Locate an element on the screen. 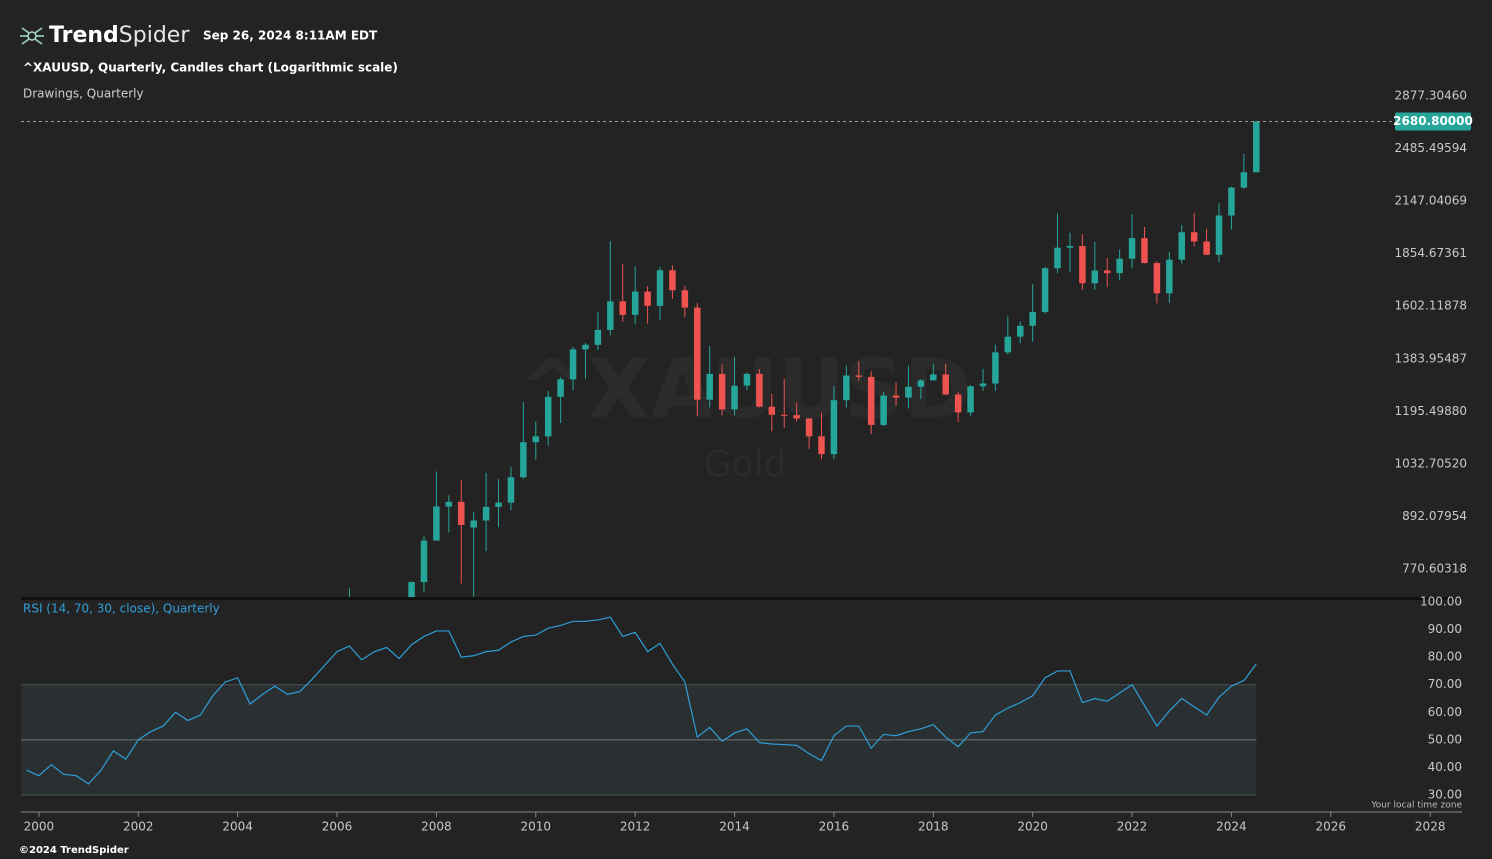 This screenshot has height=859, width=1492. y-tick-label: 50.00 is located at coordinates (1445, 739).